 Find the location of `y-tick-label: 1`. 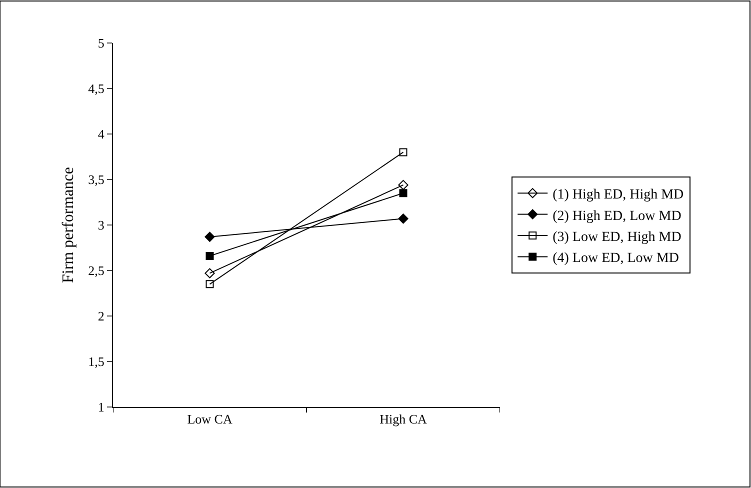

y-tick-label: 1 is located at coordinates (101, 407).